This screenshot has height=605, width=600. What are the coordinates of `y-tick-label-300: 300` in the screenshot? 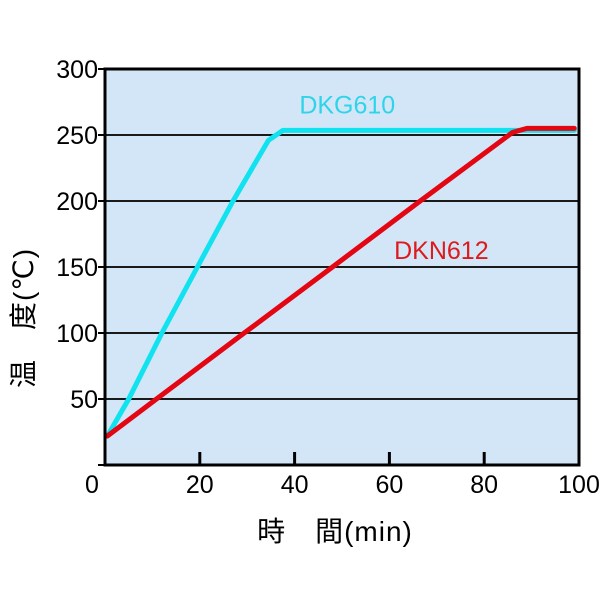 It's located at (77, 70).